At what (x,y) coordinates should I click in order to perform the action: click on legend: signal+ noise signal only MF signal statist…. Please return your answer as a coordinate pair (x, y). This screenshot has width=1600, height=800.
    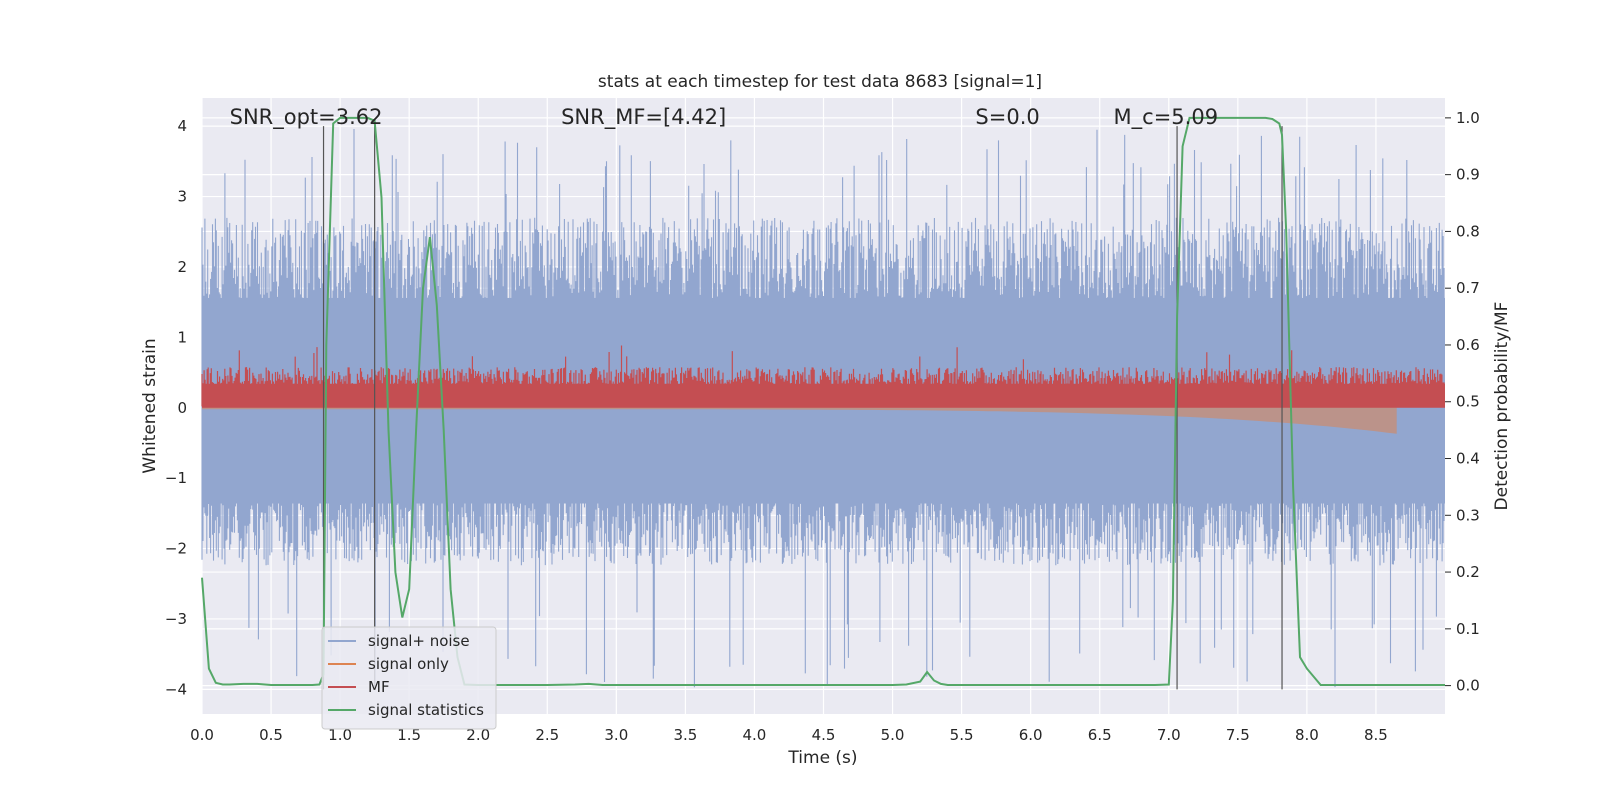
    Looking at the image, I should click on (409, 678).